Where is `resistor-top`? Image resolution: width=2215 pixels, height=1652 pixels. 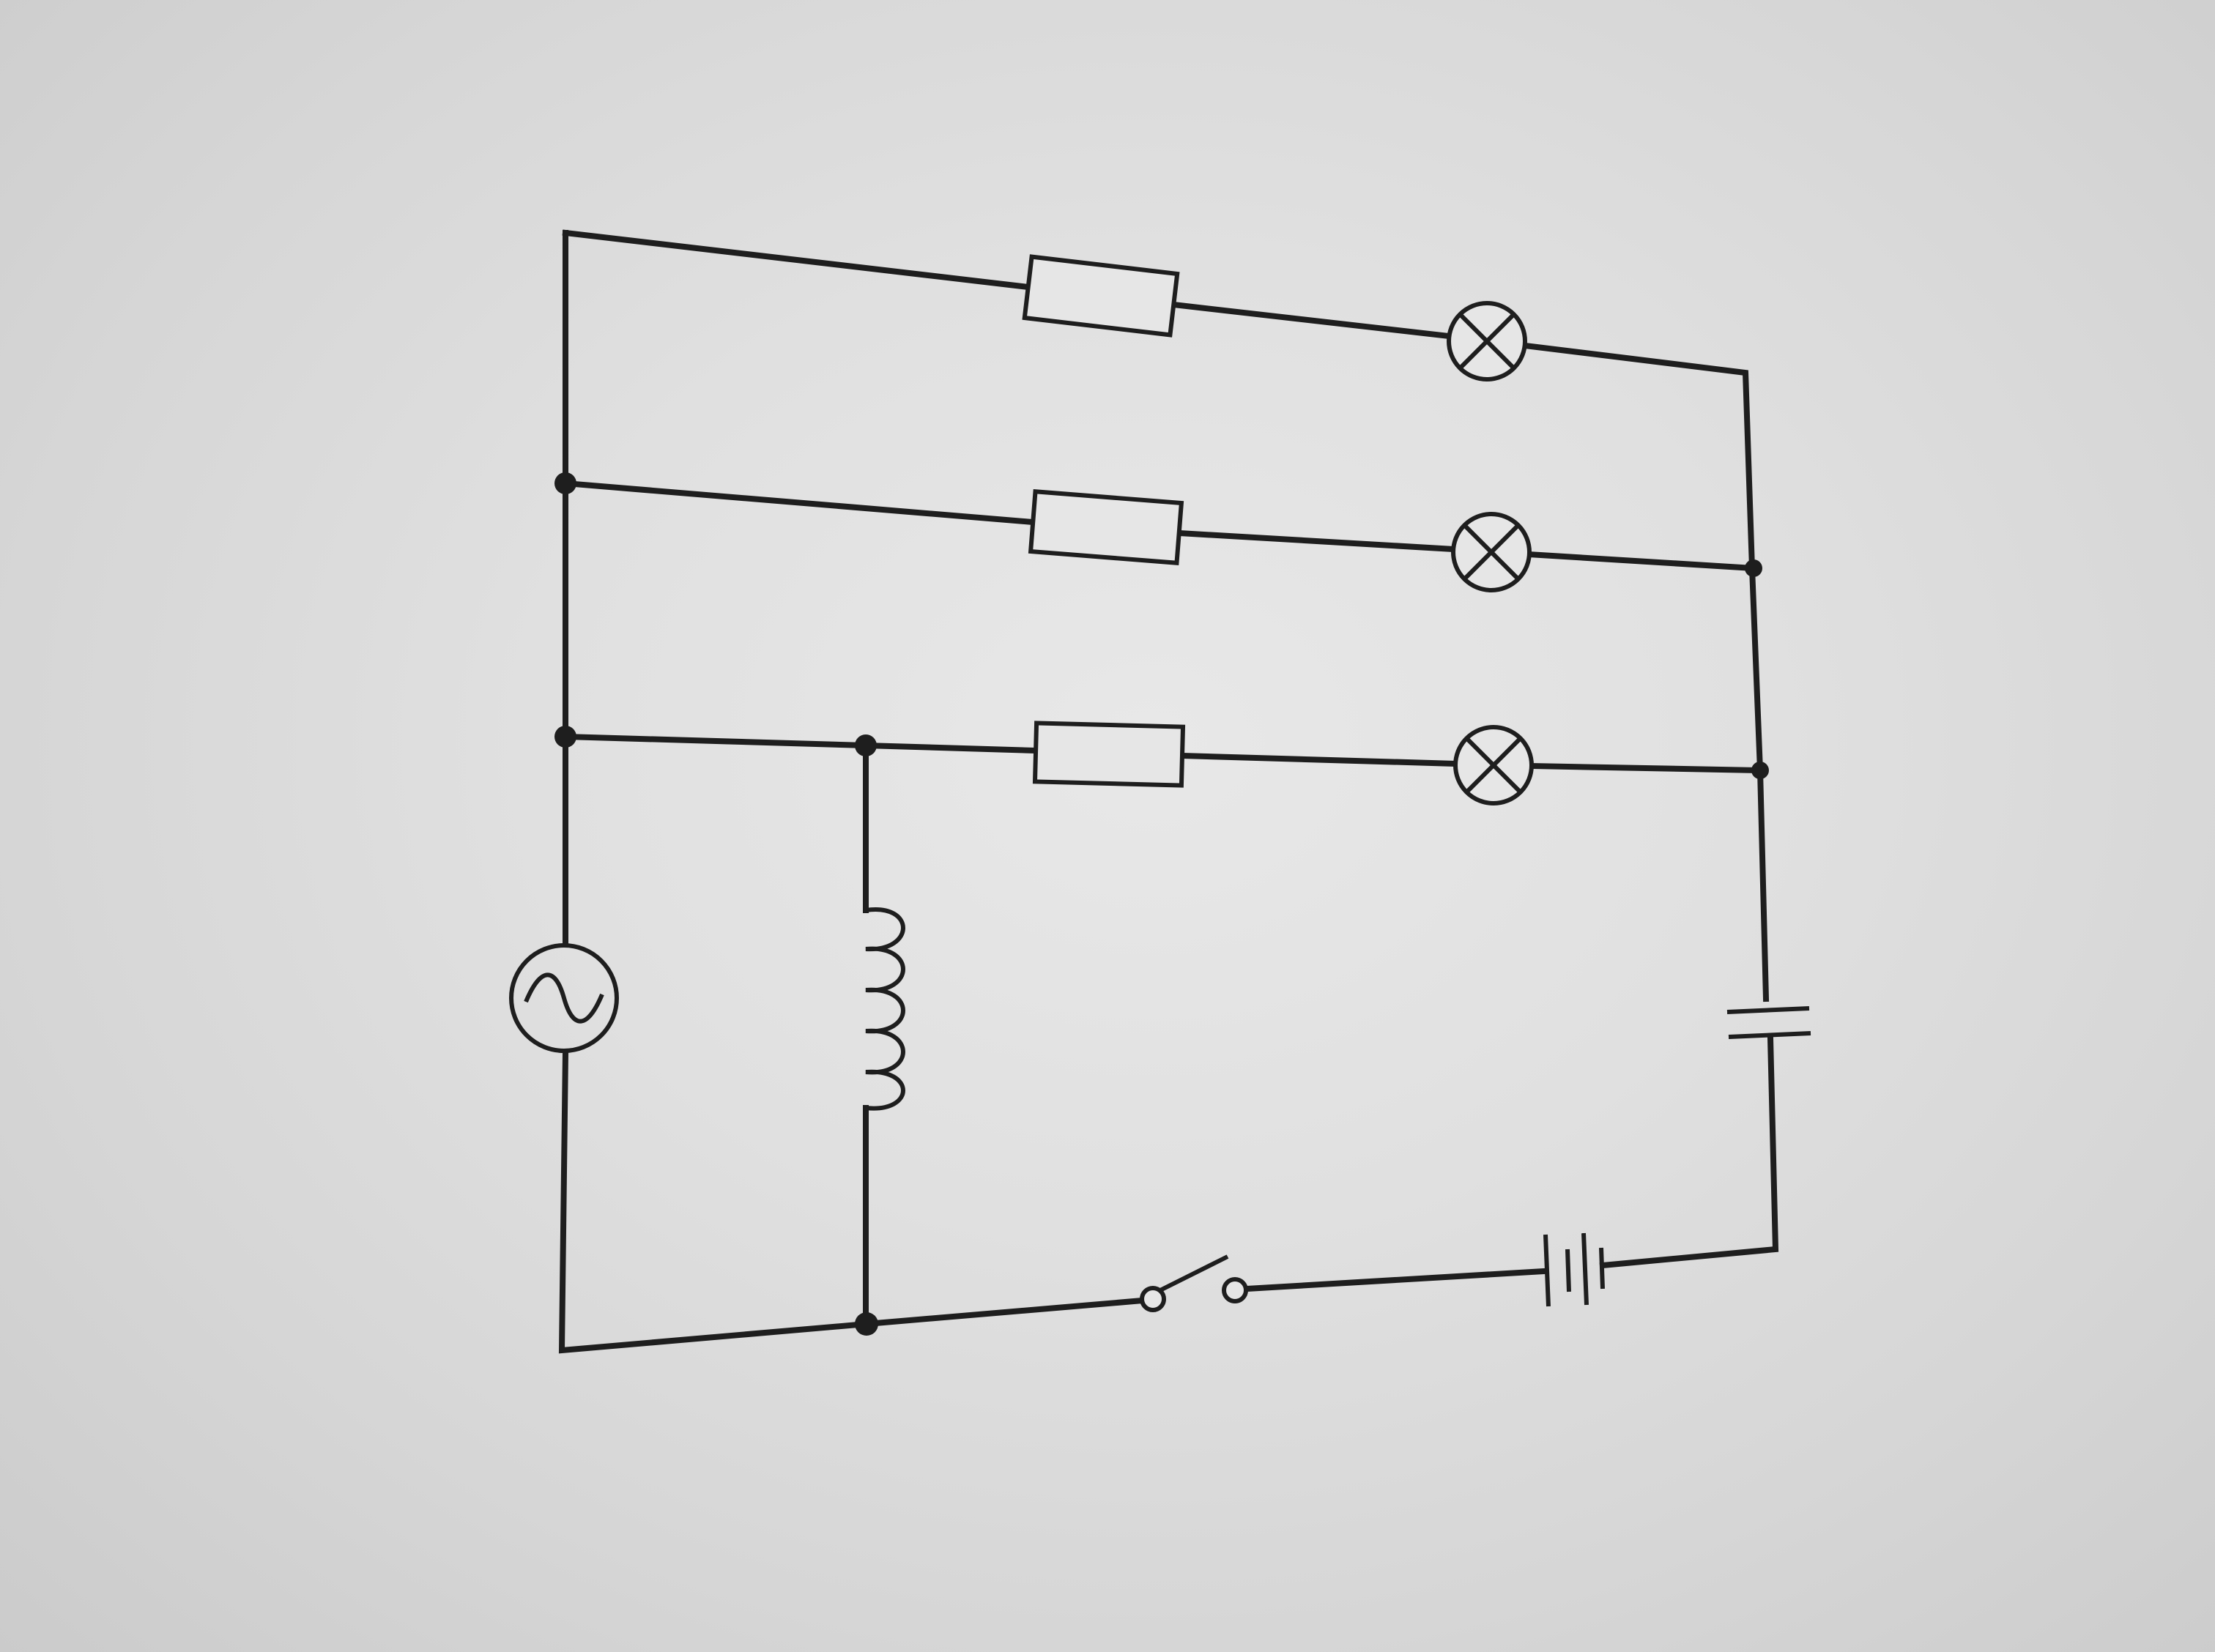
resistor-top is located at coordinates (1101, 296).